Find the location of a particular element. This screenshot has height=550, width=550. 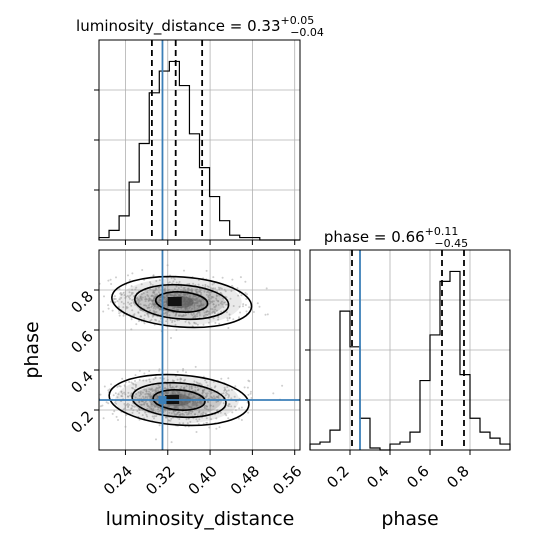

title-luminosity-distance: luminosity_distance = 0.33+0.05 −0.04 is located at coordinates (200, 26).